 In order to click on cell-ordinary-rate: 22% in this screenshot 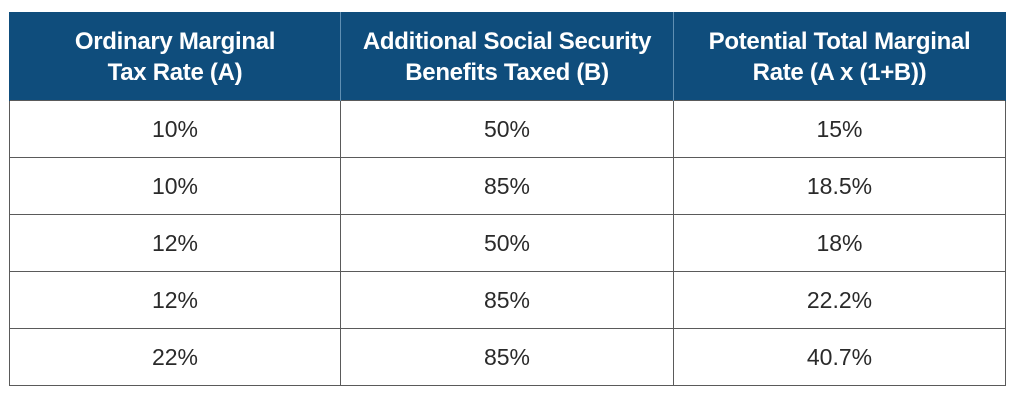, I will do `click(175, 357)`.